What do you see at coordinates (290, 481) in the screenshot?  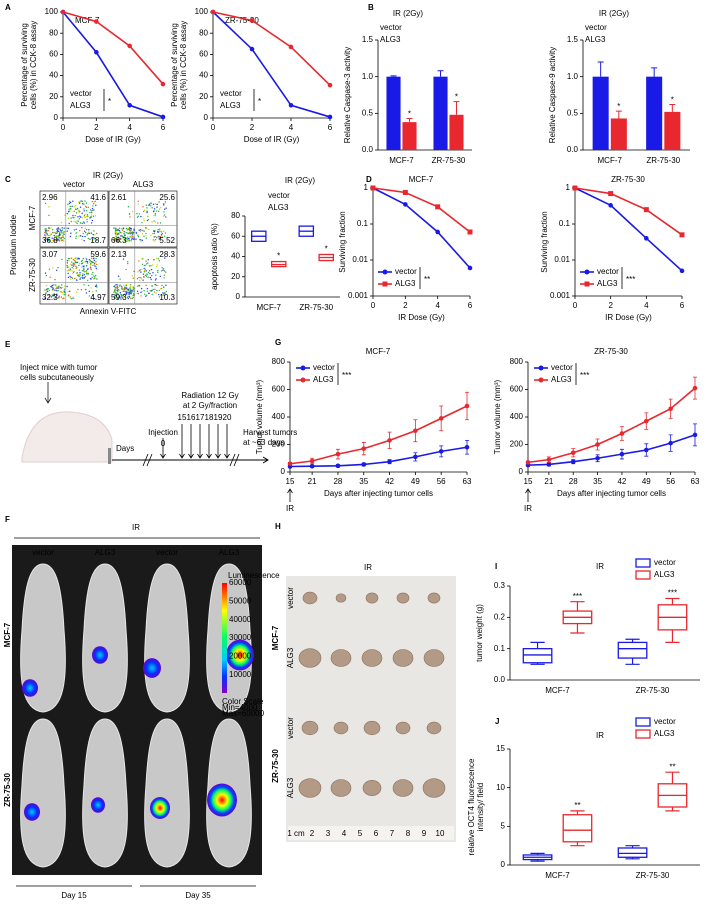 I see `x-tick-label: 15` at bounding box center [290, 481].